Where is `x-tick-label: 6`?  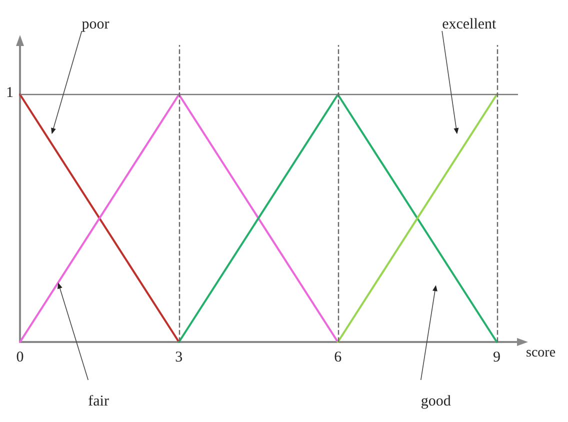 x-tick-label: 6 is located at coordinates (338, 358).